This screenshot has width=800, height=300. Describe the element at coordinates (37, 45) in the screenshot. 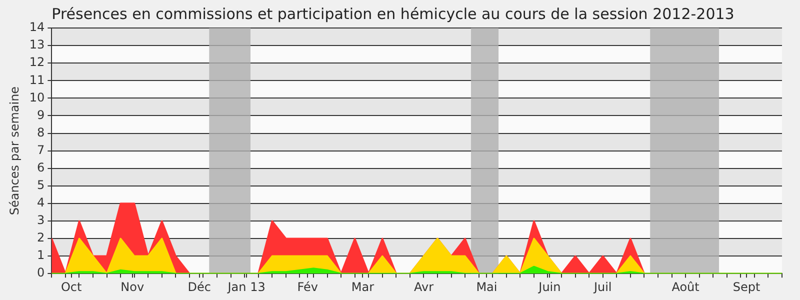

I see `y-tick-label: 13` at that location.